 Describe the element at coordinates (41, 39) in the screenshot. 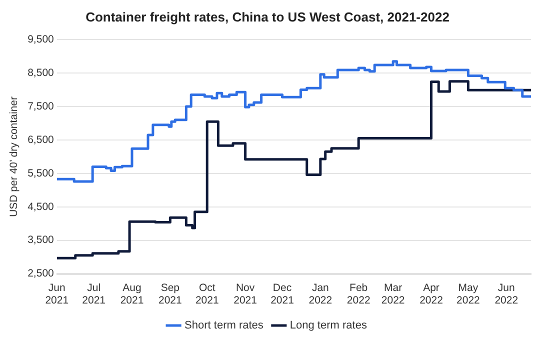

I see `y-tick-label: 9,500` at that location.